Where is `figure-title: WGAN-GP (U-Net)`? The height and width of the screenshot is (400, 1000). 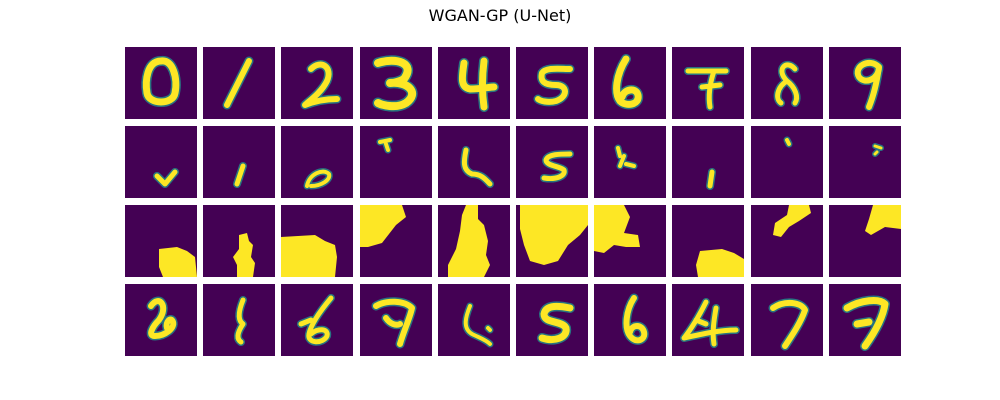 figure-title: WGAN-GP (U-Net) is located at coordinates (500, 15).